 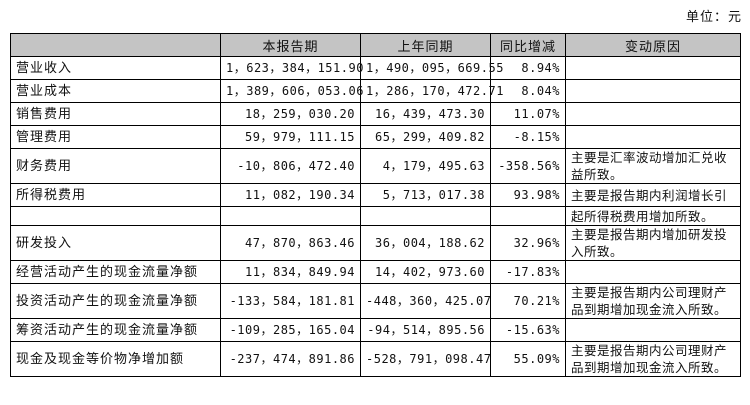 What do you see at coordinates (528, 166) in the screenshot?
I see `row-change: -358.56%` at bounding box center [528, 166].